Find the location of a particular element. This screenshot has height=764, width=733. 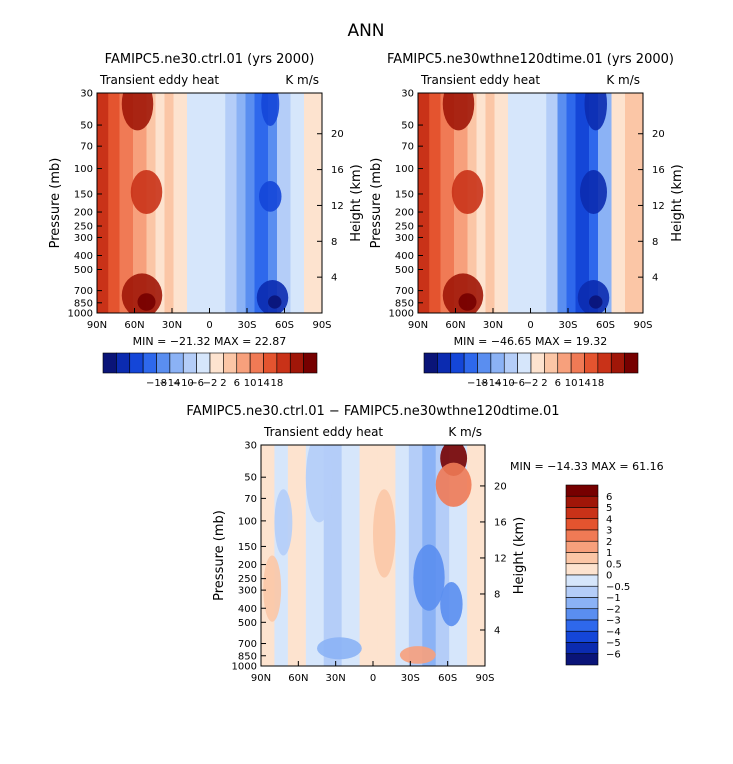

lat-tick-label: 0 is located at coordinates (530, 325).